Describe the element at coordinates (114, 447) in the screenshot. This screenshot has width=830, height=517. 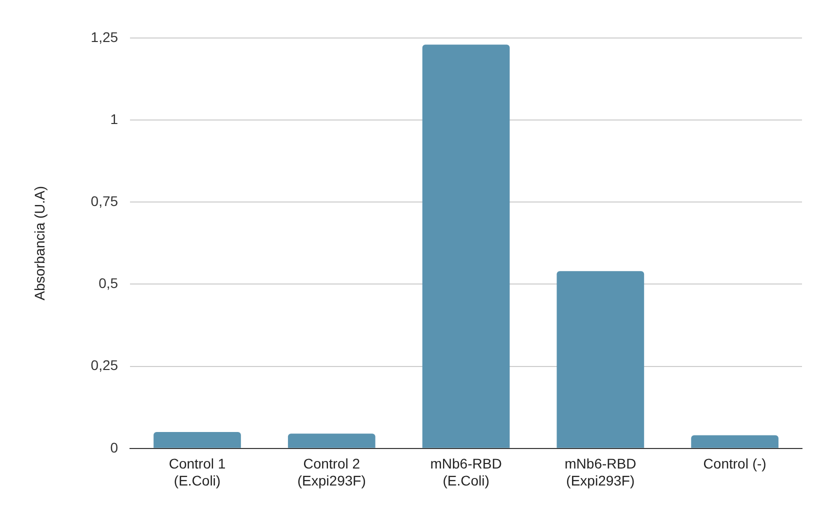
I see `y-tick-label: 0` at that location.